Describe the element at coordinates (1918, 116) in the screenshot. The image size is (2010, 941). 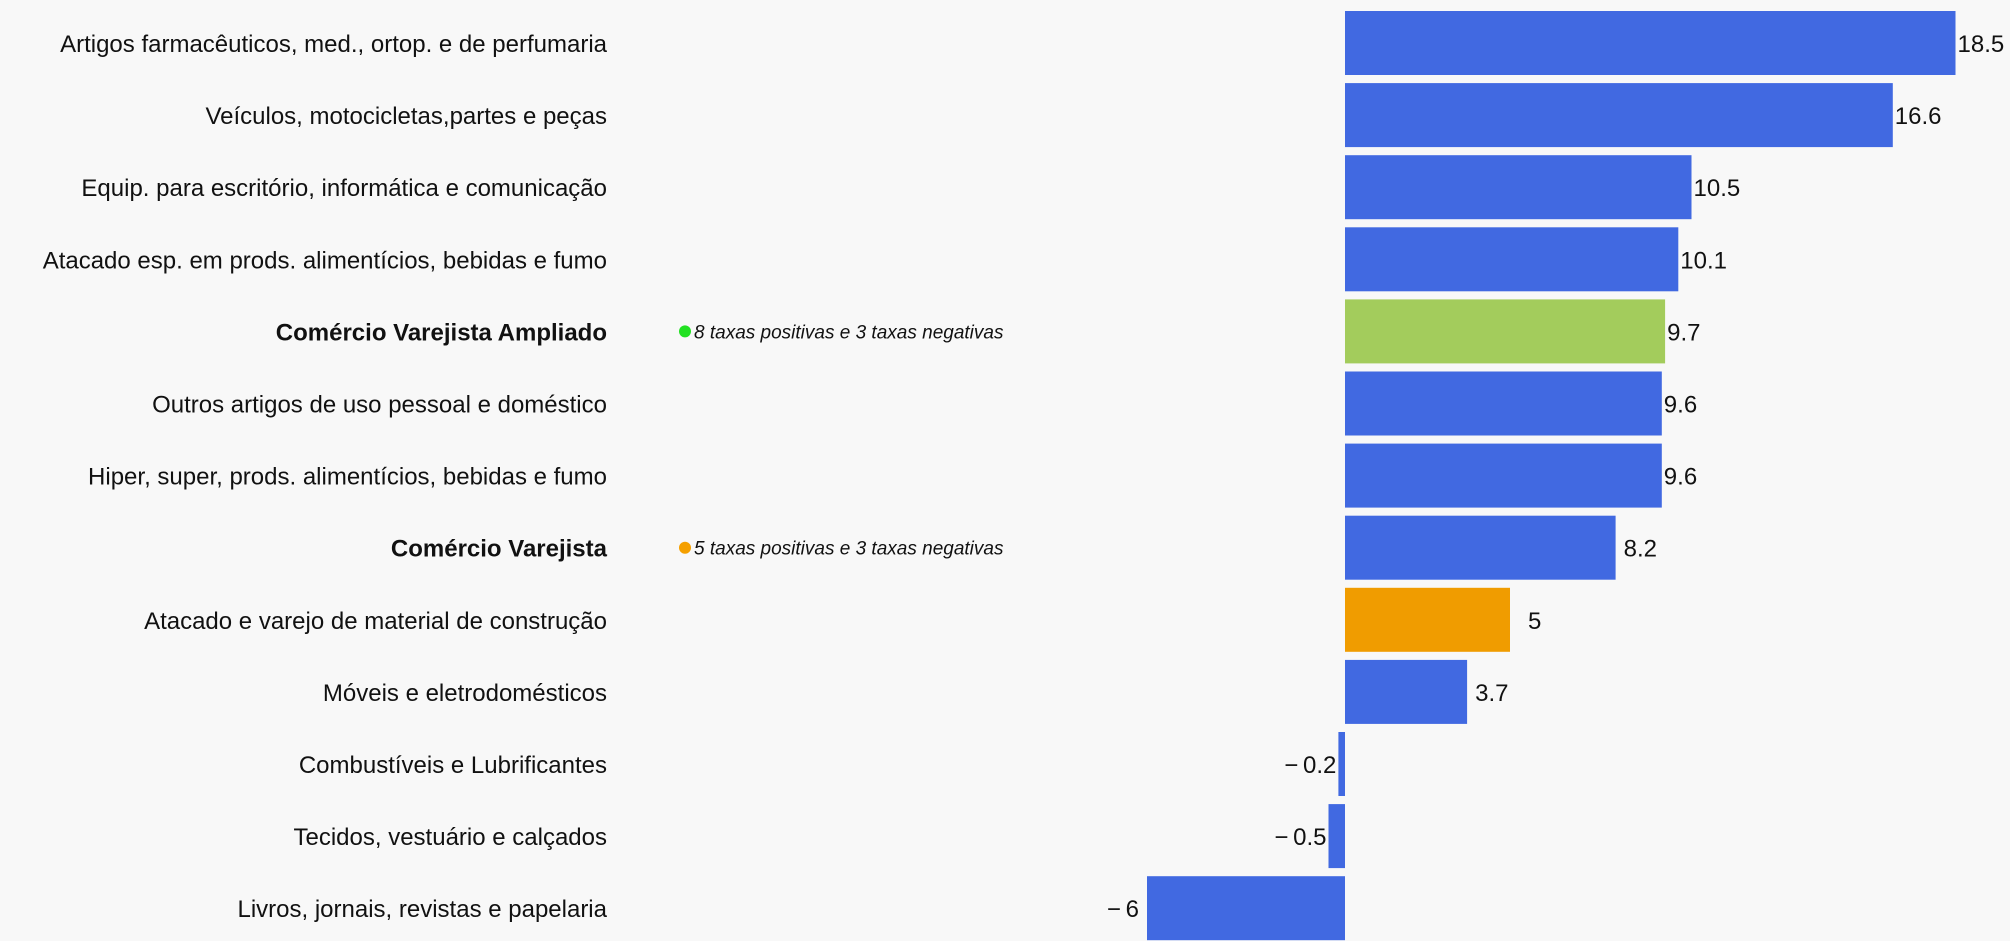
I see `value-label: 16.6` at that location.